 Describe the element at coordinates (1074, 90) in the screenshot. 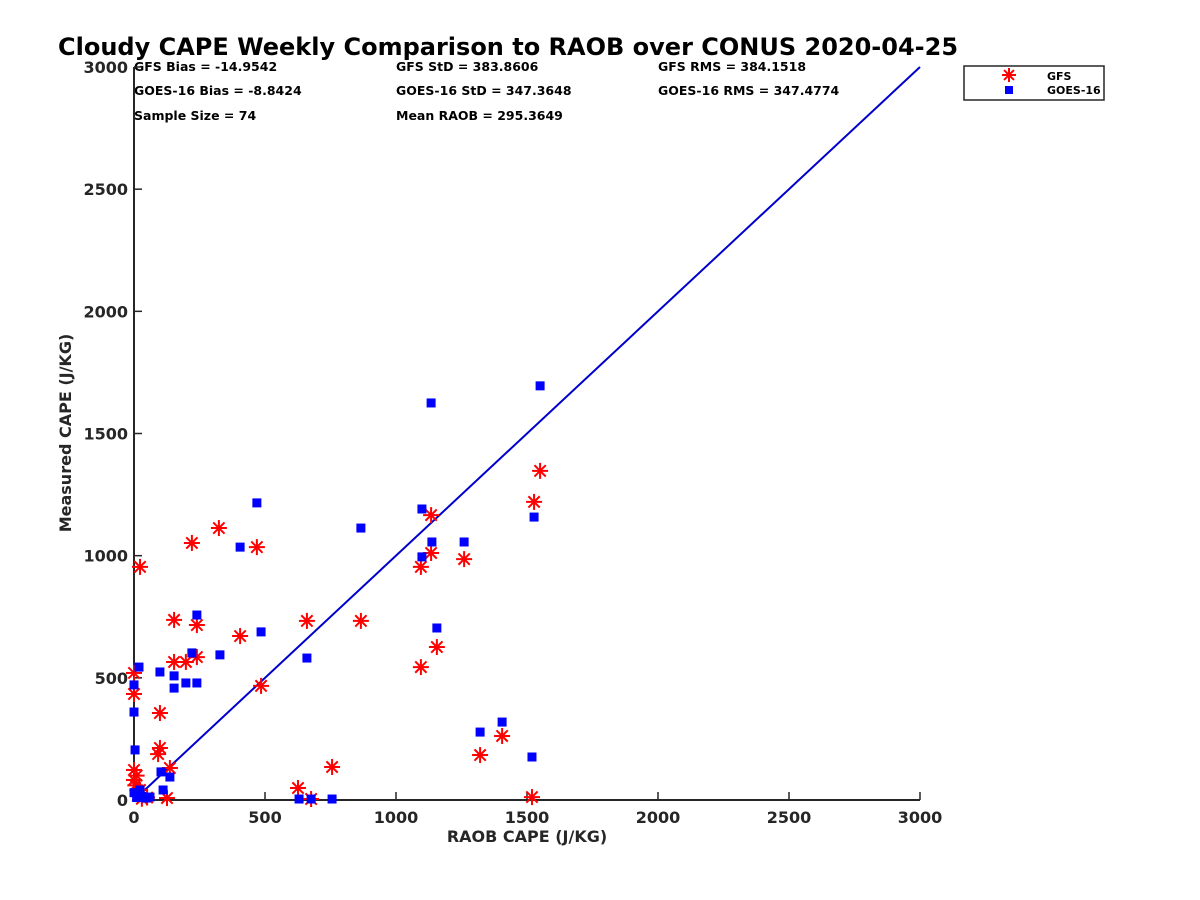

I see `legend-label-goes16: GOES-16` at that location.